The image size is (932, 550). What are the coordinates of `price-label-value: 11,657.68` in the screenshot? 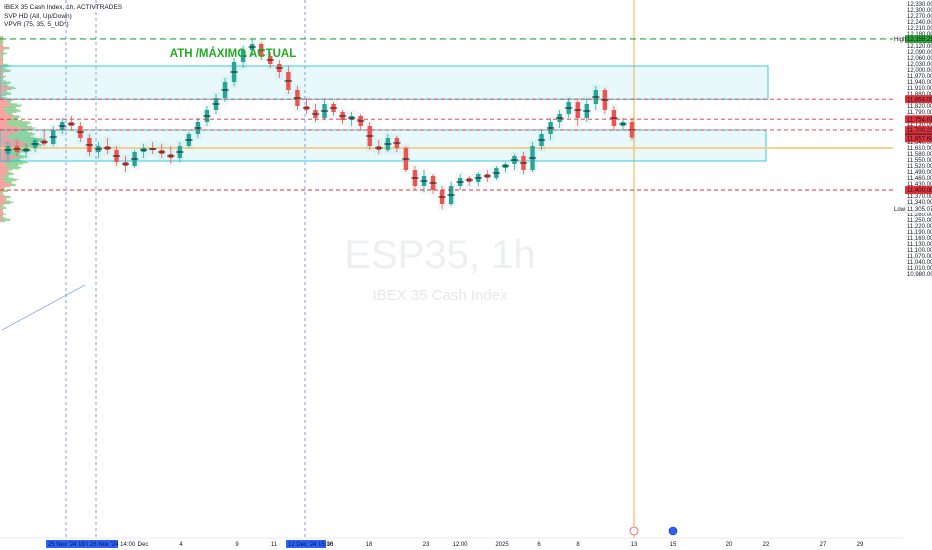 It's located at (919, 140).